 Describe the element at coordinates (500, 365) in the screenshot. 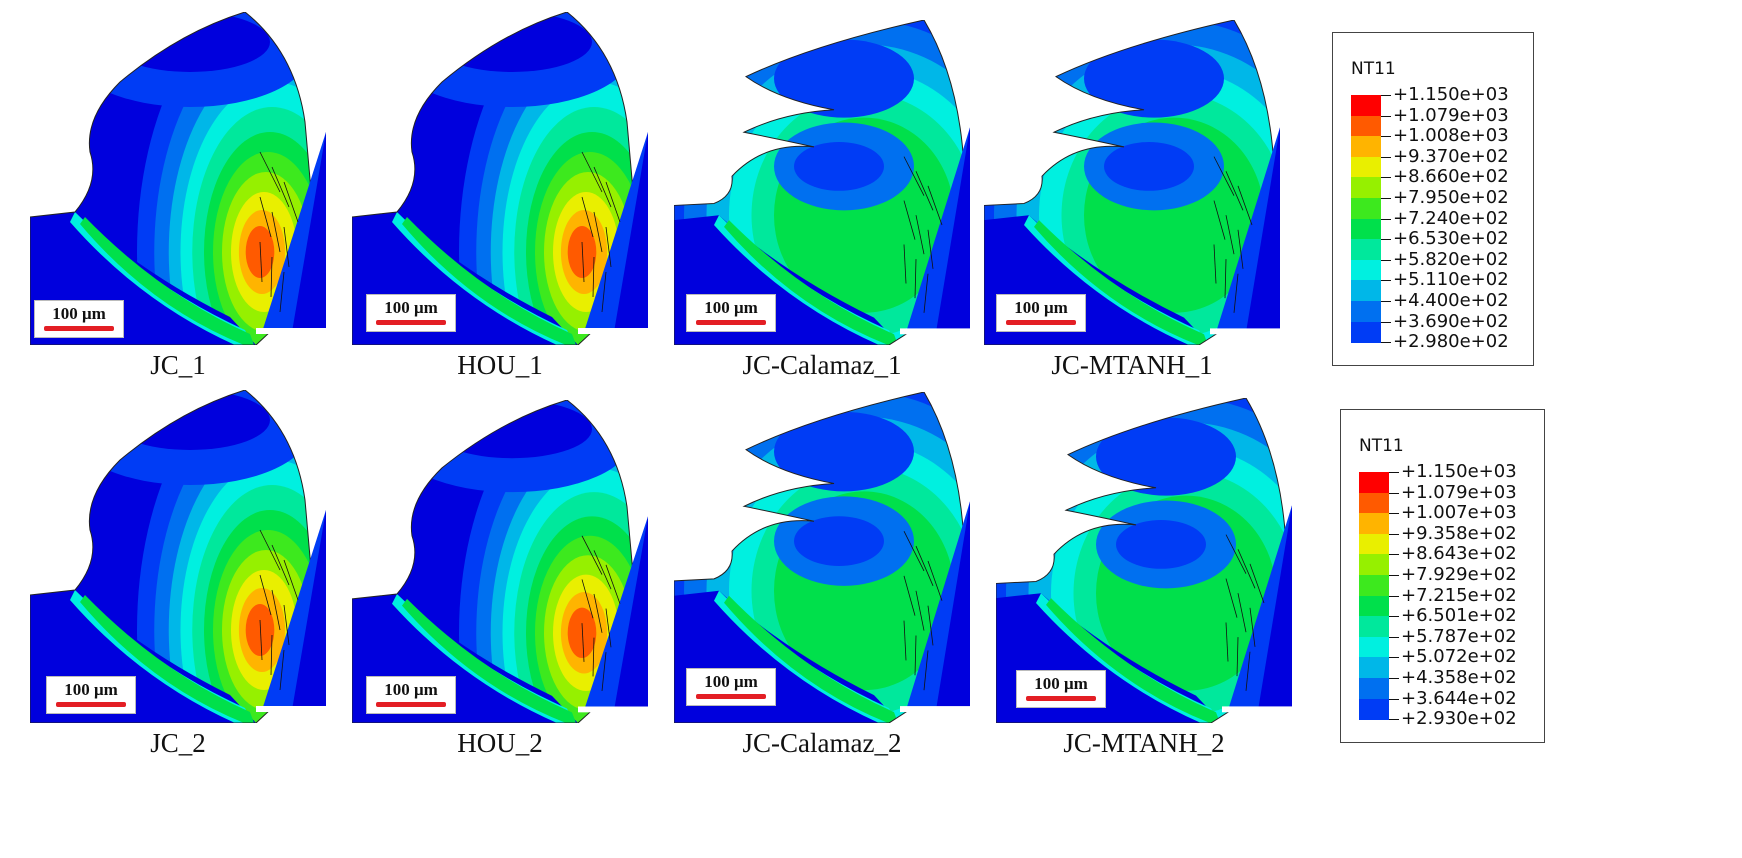

I see `panel-caption: HOU_1` at that location.